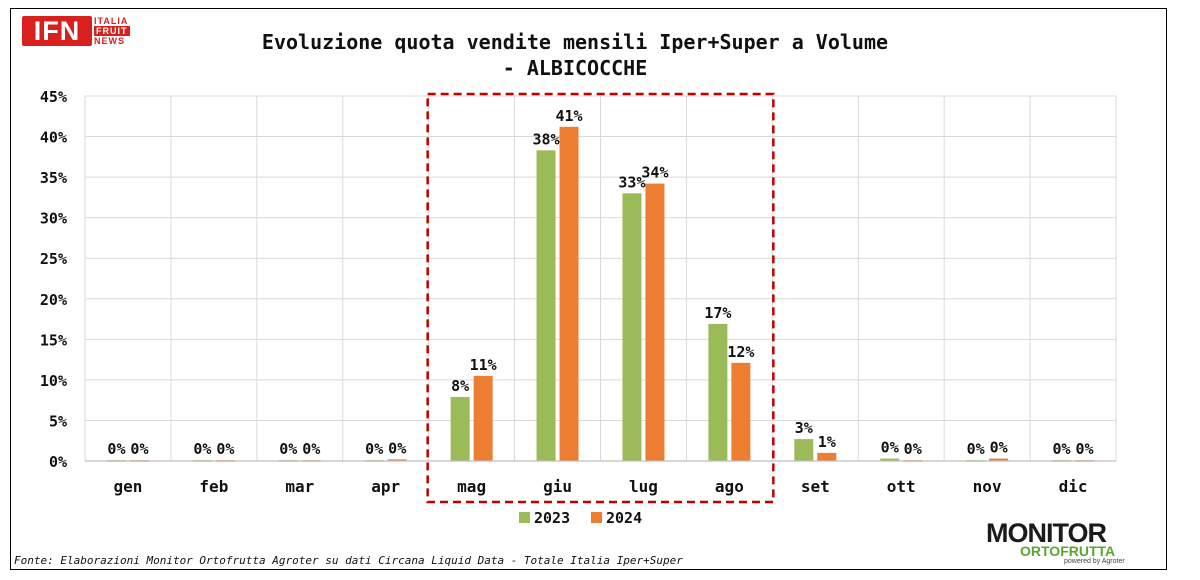 The image size is (1200, 580). I want to click on x-tick-label: feb, so click(213, 486).